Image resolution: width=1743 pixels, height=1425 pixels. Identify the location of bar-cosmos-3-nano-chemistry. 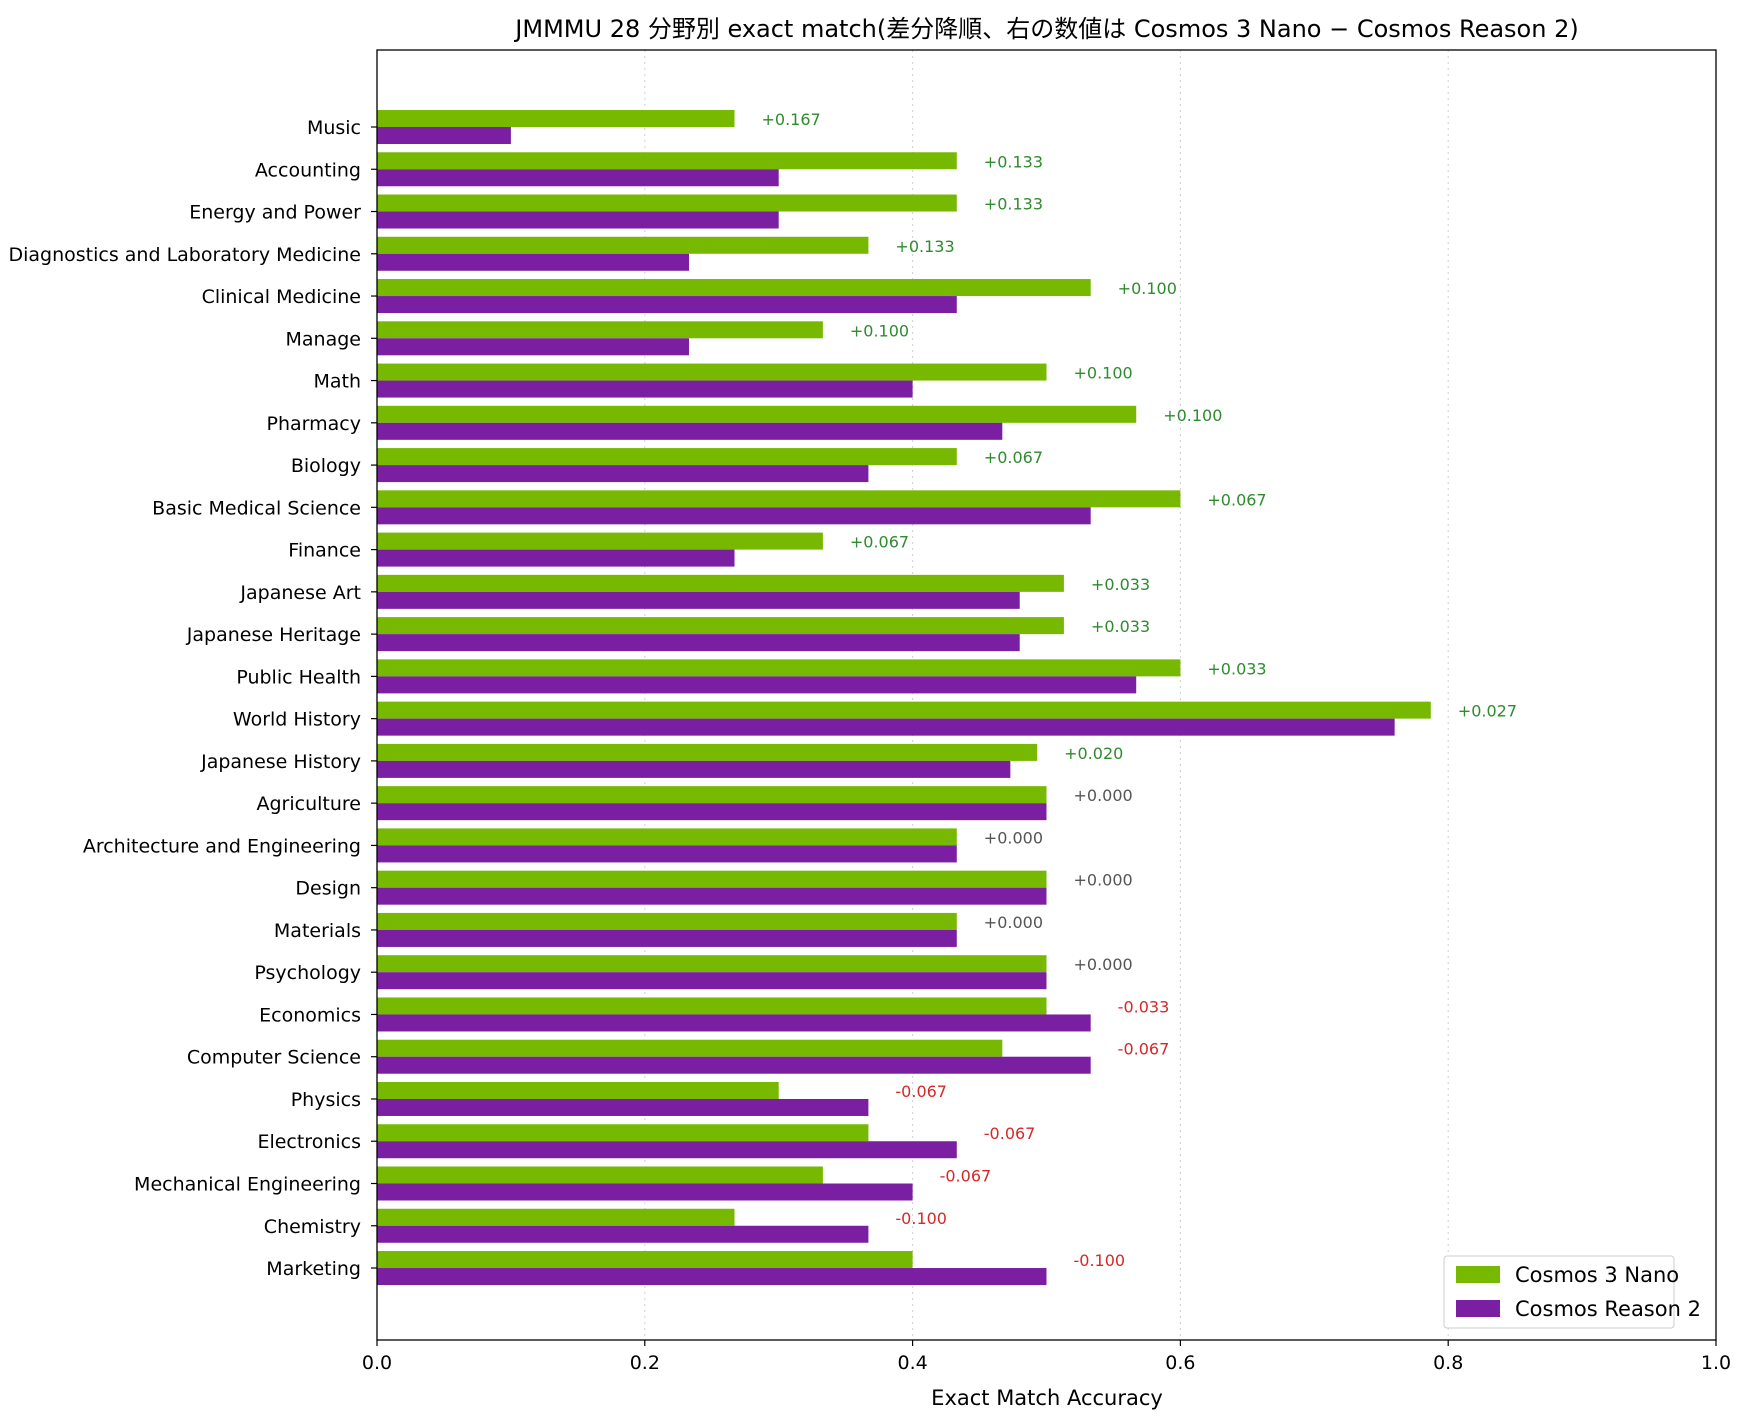
(556, 1217).